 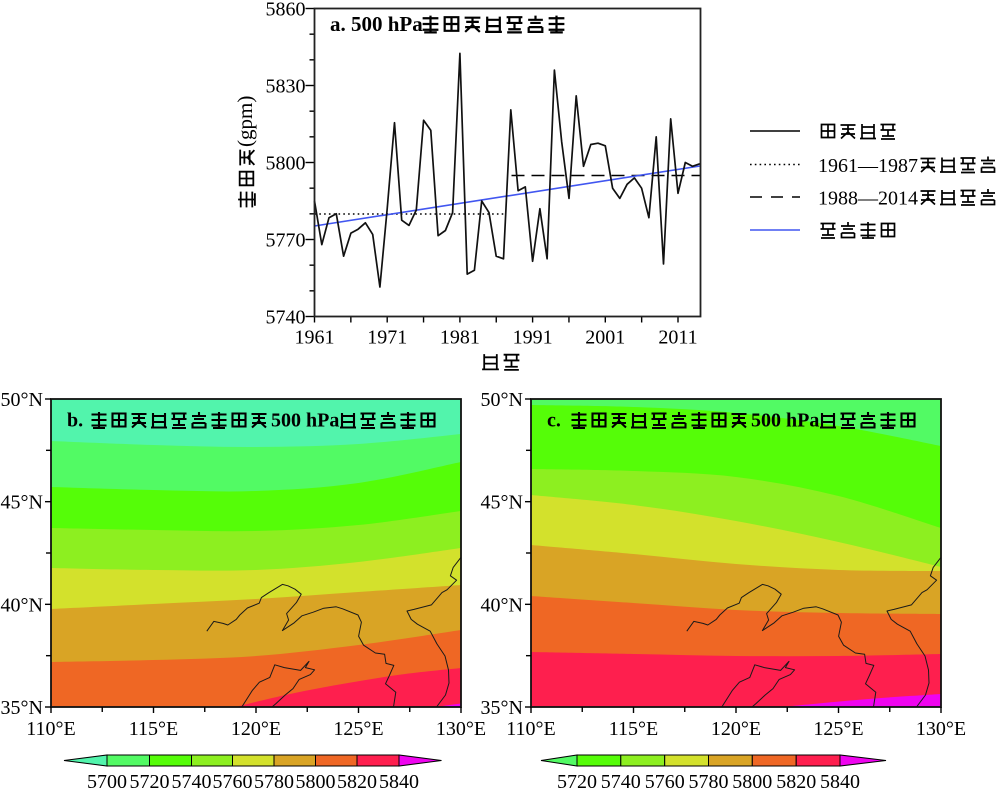 I want to click on svg-text: 2001, so click(x=605, y=338).